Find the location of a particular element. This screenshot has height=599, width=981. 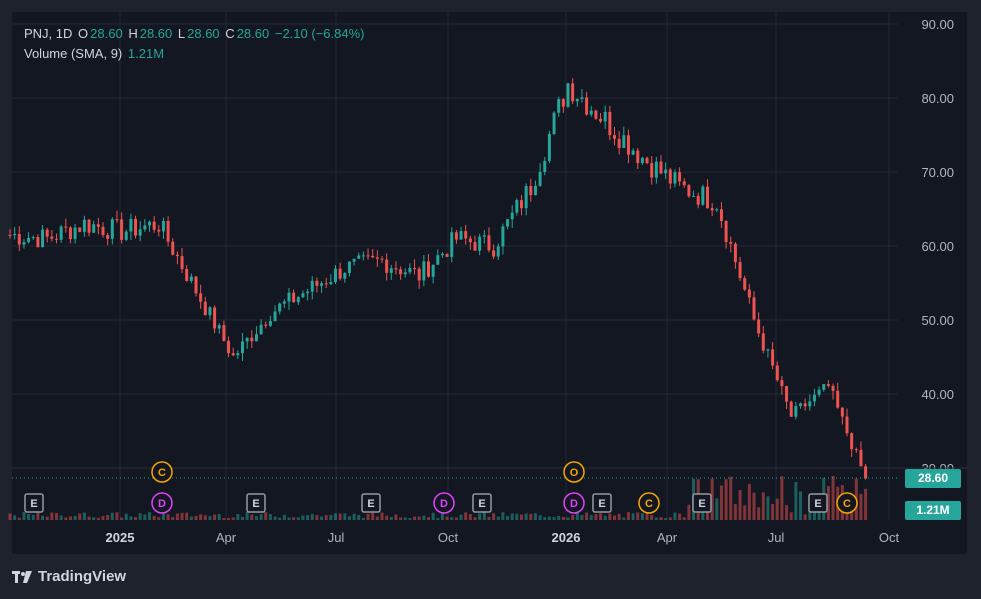

low-value: 28.60 is located at coordinates (203, 33).